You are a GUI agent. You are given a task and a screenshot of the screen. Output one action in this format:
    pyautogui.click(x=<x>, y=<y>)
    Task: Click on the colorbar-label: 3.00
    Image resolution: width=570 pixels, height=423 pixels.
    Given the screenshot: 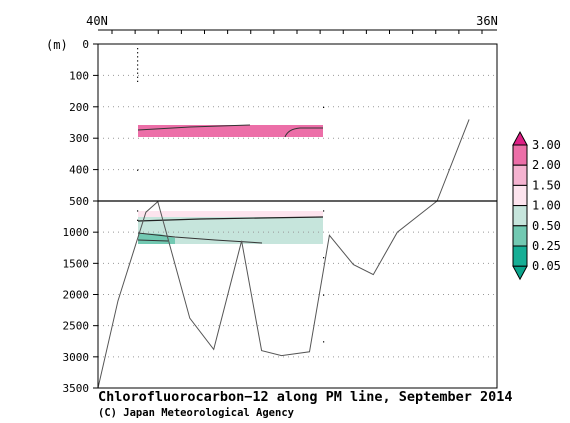 What is the action you would take?
    pyautogui.click(x=546, y=145)
    